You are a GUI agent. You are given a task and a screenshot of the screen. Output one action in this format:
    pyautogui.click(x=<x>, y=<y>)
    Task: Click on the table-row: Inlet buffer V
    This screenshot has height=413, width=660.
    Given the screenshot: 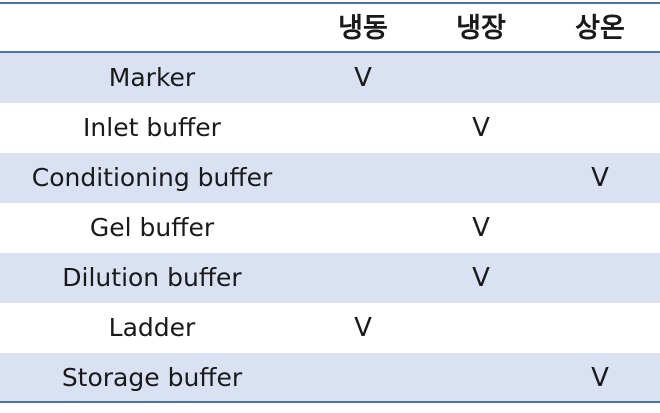 What is the action you would take?
    pyautogui.click(x=330, y=128)
    